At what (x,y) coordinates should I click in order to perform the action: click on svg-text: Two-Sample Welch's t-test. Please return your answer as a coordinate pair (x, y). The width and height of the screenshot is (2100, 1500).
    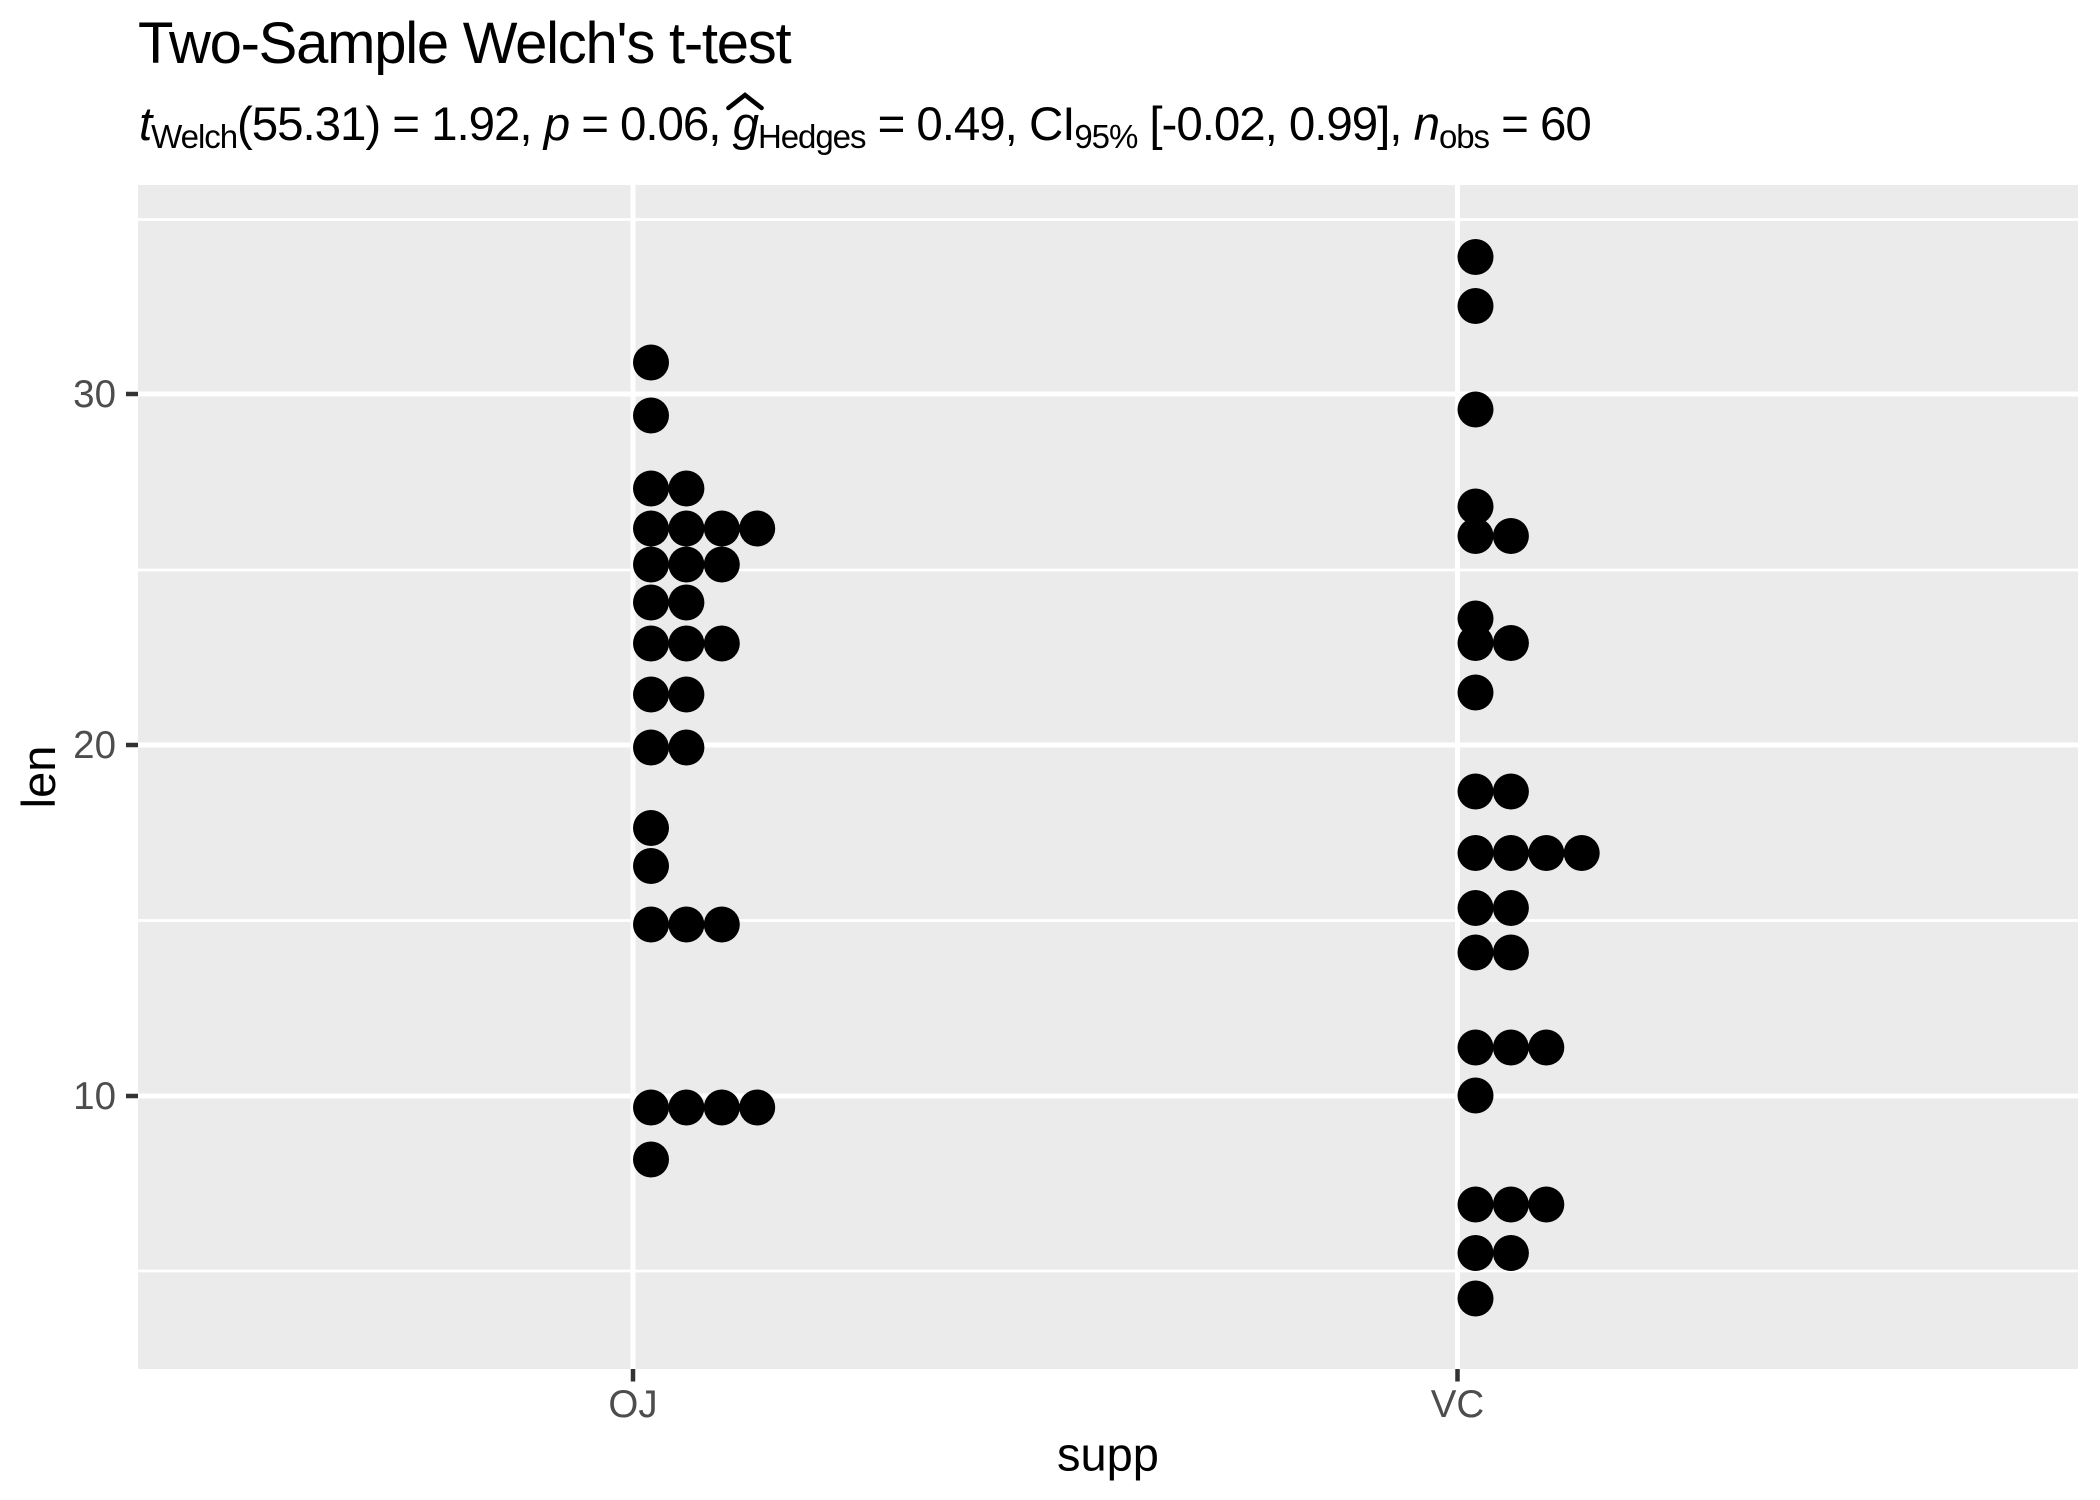
    Looking at the image, I should click on (465, 43).